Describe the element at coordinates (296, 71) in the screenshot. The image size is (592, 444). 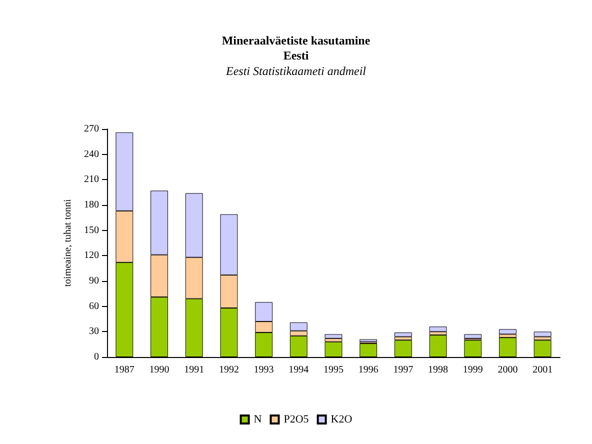
I see `chart-subtitle: Eesti Statistikaameti andmeil` at that location.